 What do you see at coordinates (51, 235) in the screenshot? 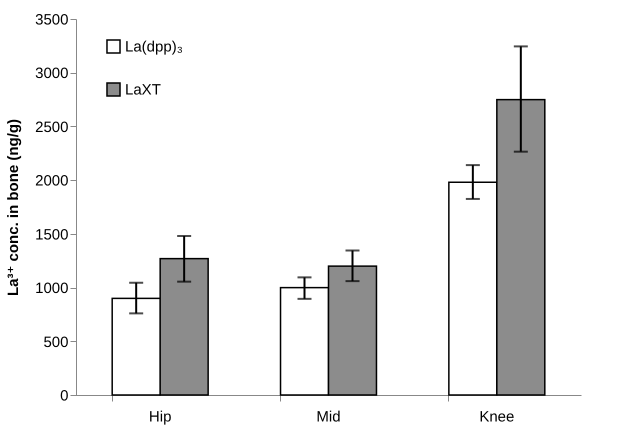
I see `y-tick-label: 1500` at bounding box center [51, 235].